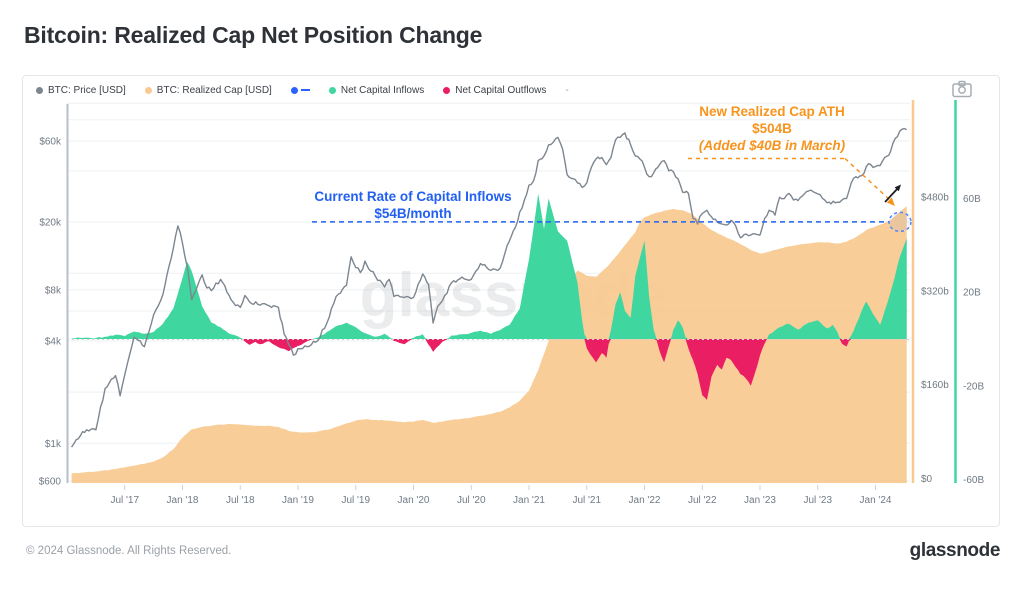  What do you see at coordinates (529, 500) in the screenshot?
I see `x-axis-tick-label: Jan '21` at bounding box center [529, 500].